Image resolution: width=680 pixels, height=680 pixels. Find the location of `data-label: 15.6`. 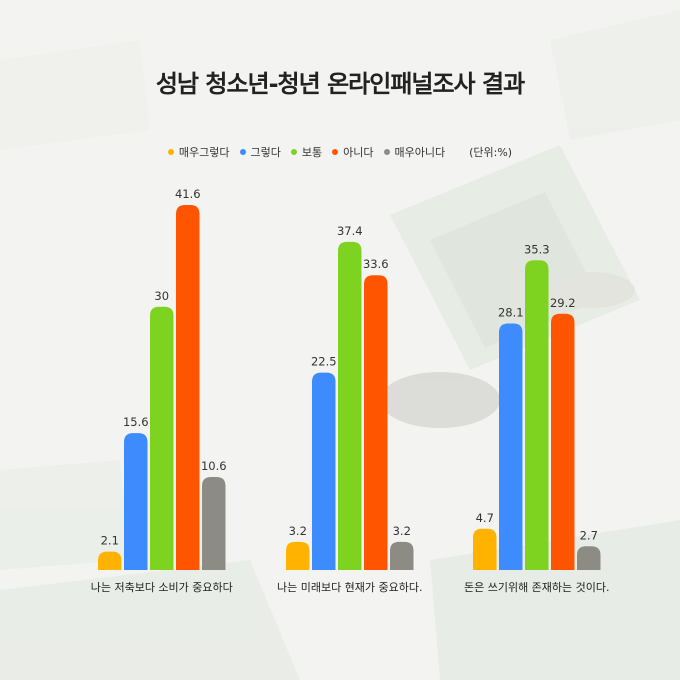

data-label: 15.6 is located at coordinates (136, 422).